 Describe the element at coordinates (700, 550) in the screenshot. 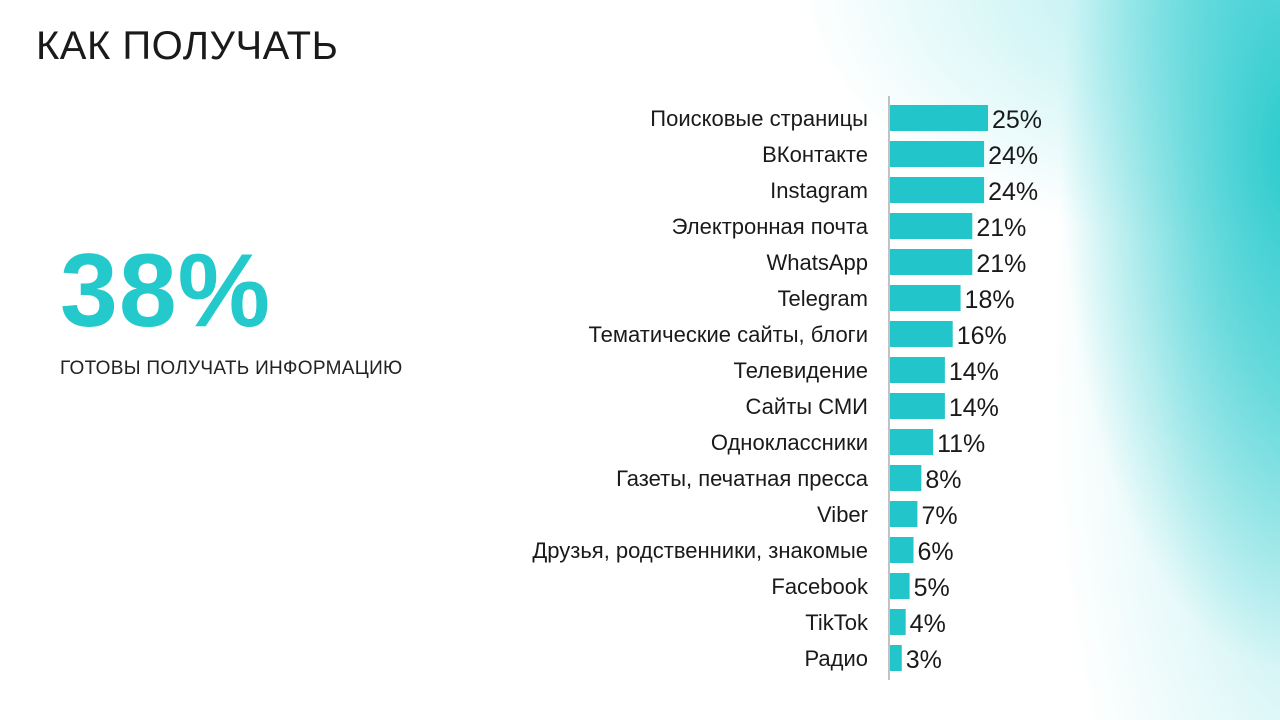

I see `category-label: Друзья, родственники, знакомые` at that location.